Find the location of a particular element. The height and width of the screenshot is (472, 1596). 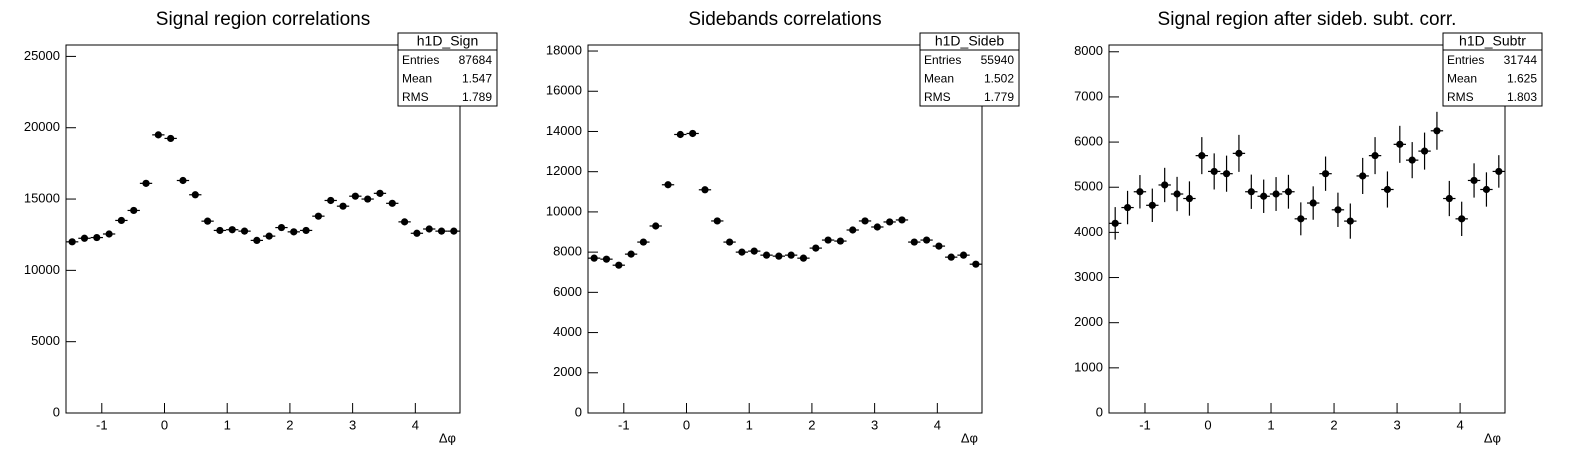

y-tick-label: 5000 is located at coordinates (45, 340).